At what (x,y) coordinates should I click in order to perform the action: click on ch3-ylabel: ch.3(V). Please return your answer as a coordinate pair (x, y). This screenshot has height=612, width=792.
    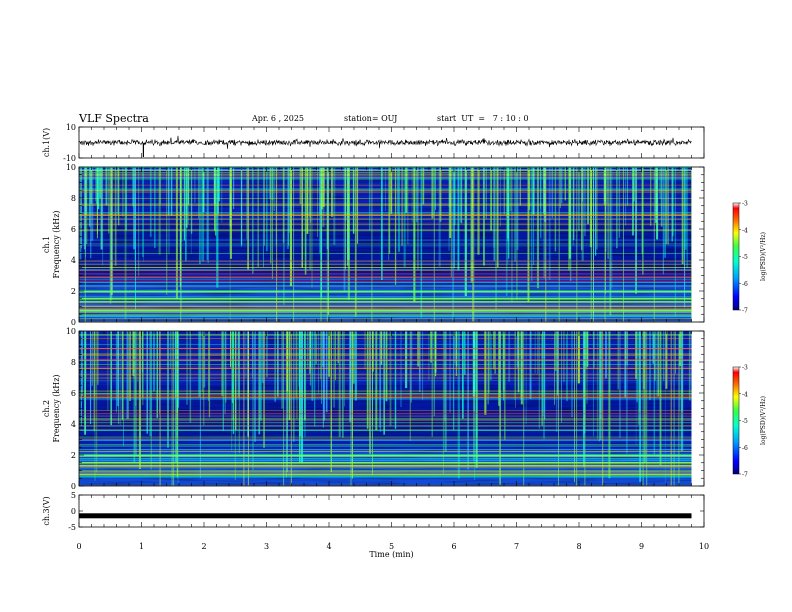
    Looking at the image, I should click on (46, 510).